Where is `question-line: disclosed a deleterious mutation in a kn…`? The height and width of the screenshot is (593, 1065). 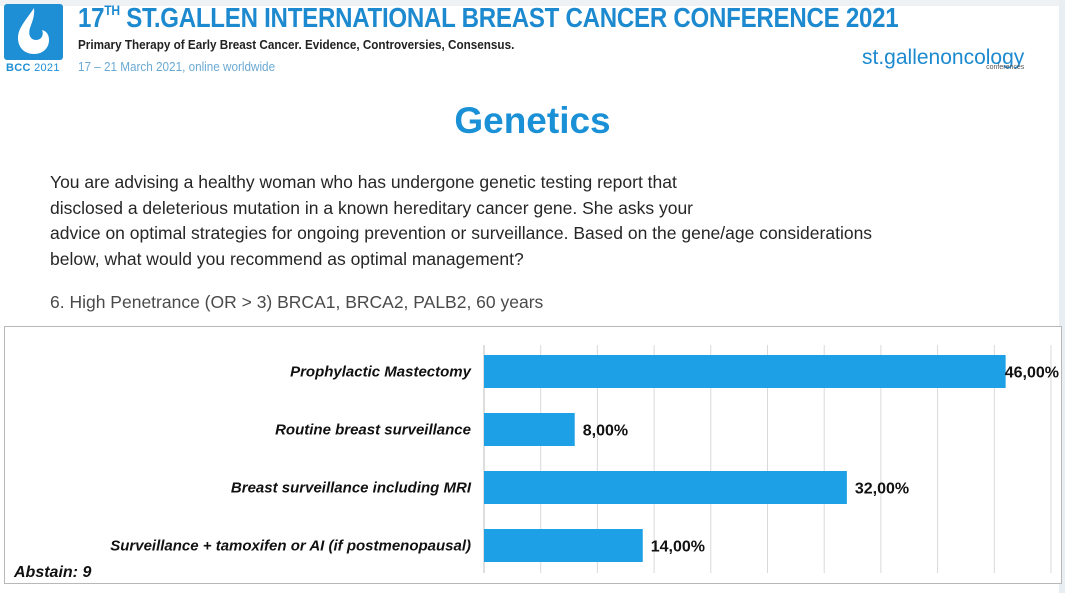
question-line: disclosed a deleterious mutation in a kn… is located at coordinates (372, 207).